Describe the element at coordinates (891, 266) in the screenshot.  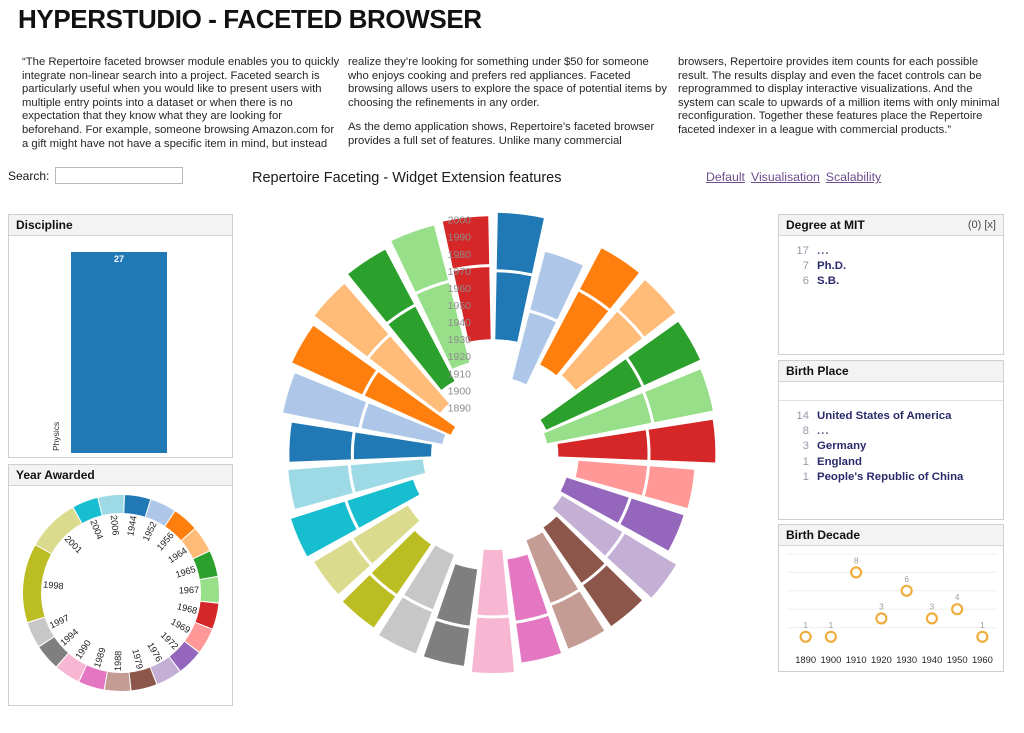
I see `list-item: 7 Ph.D.` at that location.